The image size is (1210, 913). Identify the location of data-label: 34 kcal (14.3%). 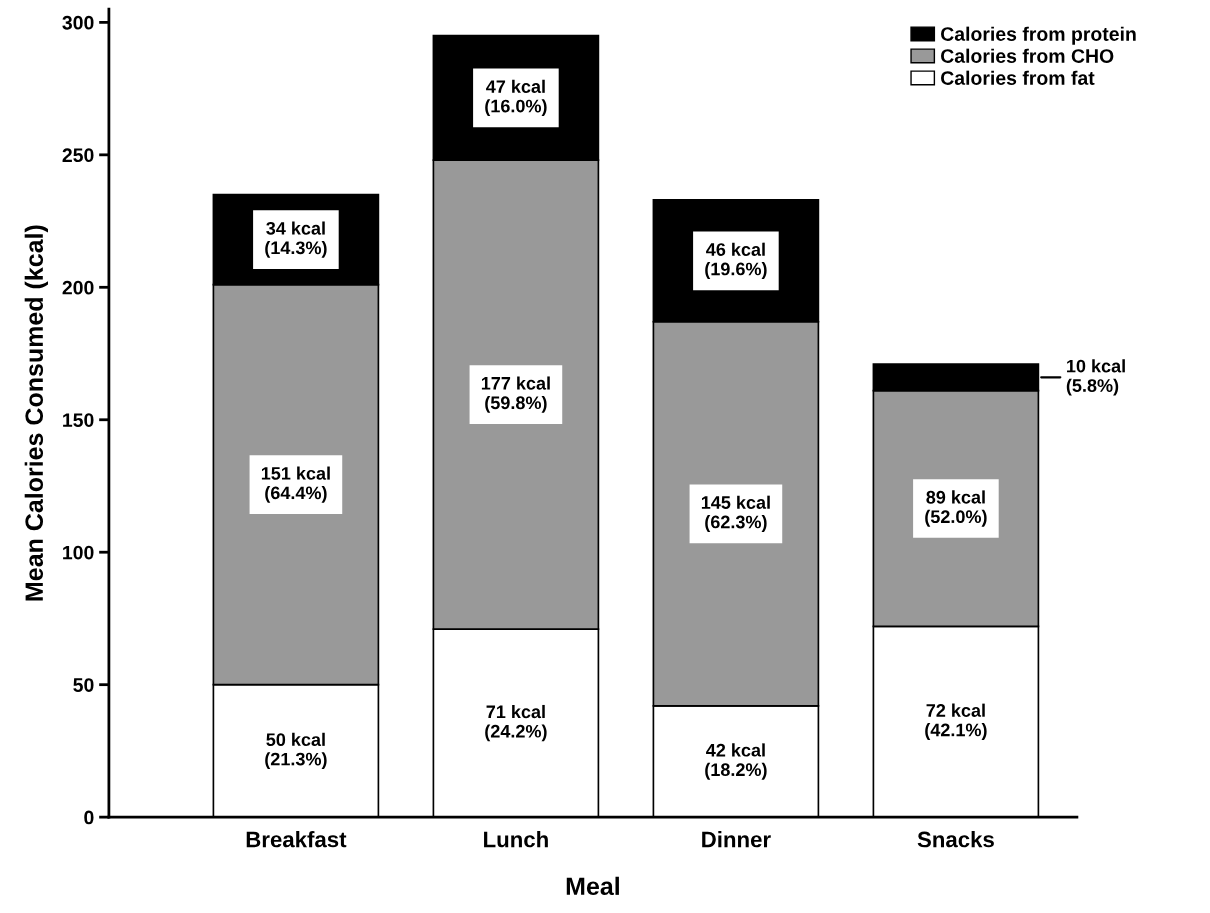
(296, 239).